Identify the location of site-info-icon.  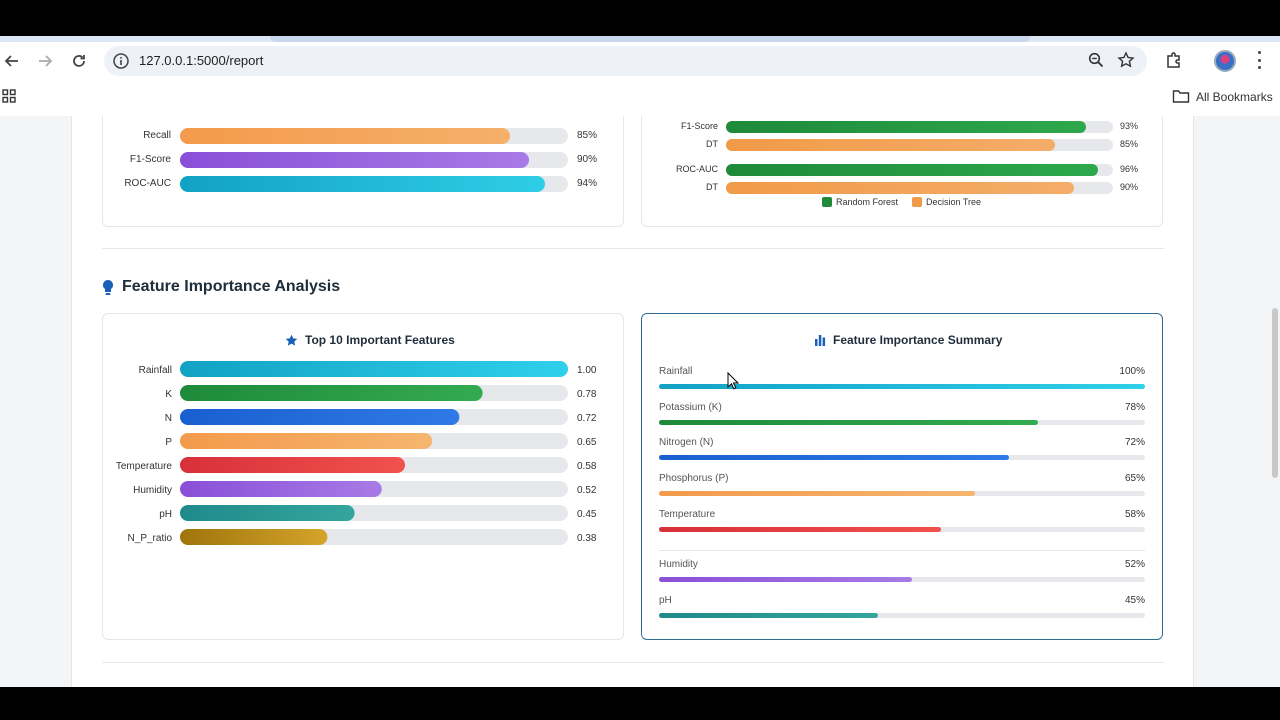
(121, 63).